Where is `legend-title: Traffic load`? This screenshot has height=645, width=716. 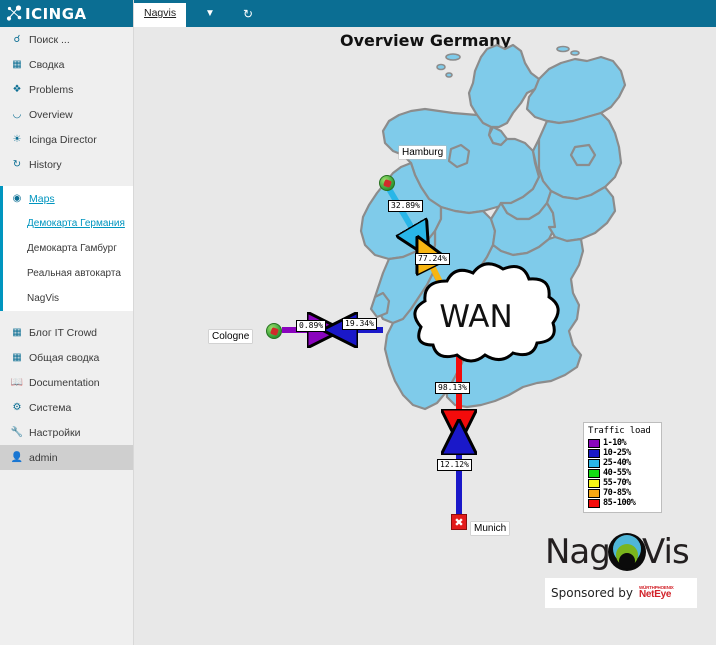
legend-title: Traffic load is located at coordinates (619, 431).